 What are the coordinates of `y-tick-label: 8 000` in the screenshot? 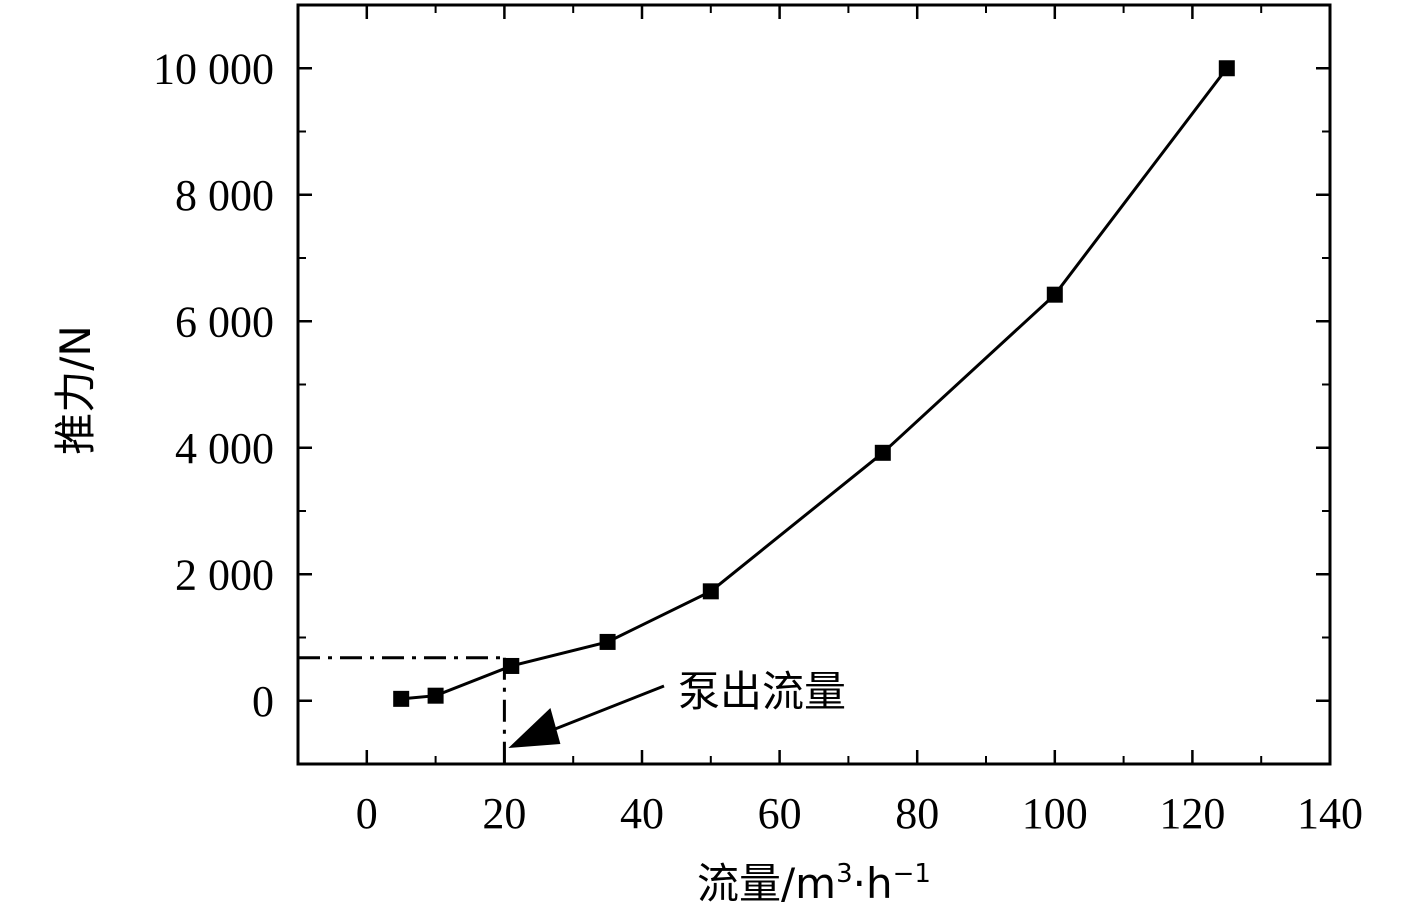 It's located at (224, 195).